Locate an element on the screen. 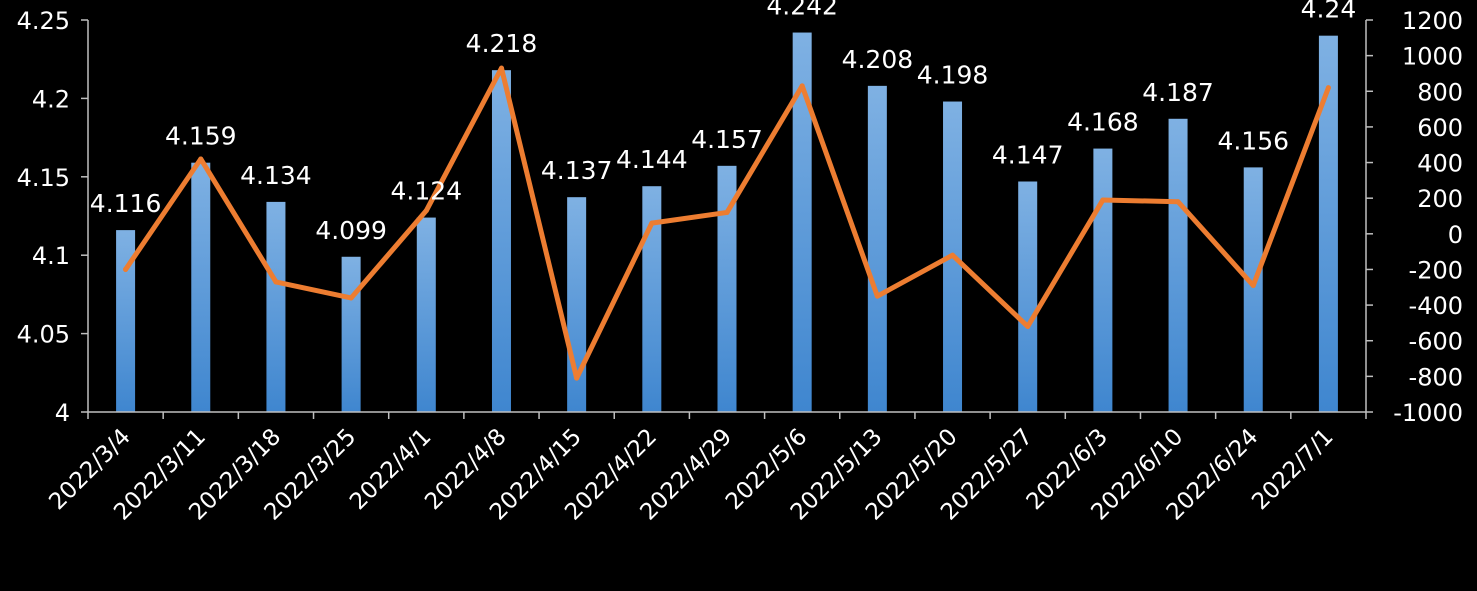 Image resolution: width=1477 pixels, height=591 pixels. right-tick-label: 800 is located at coordinates (1440, 92).